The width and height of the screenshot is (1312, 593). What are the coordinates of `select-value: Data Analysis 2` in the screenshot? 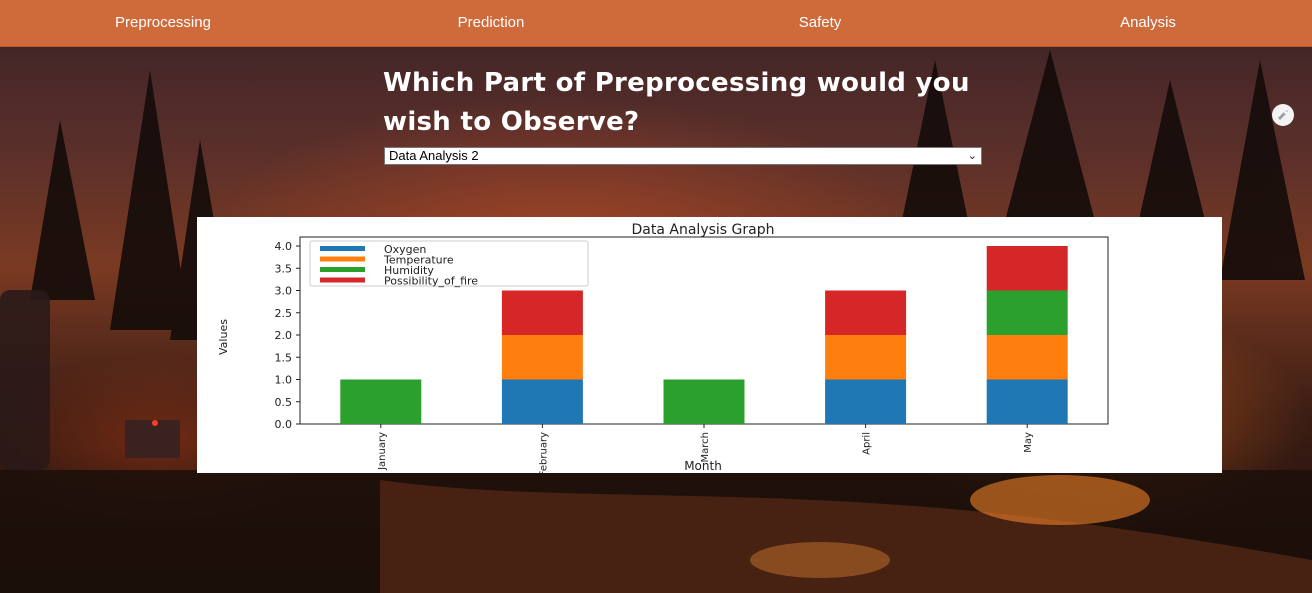 It's located at (434, 155).